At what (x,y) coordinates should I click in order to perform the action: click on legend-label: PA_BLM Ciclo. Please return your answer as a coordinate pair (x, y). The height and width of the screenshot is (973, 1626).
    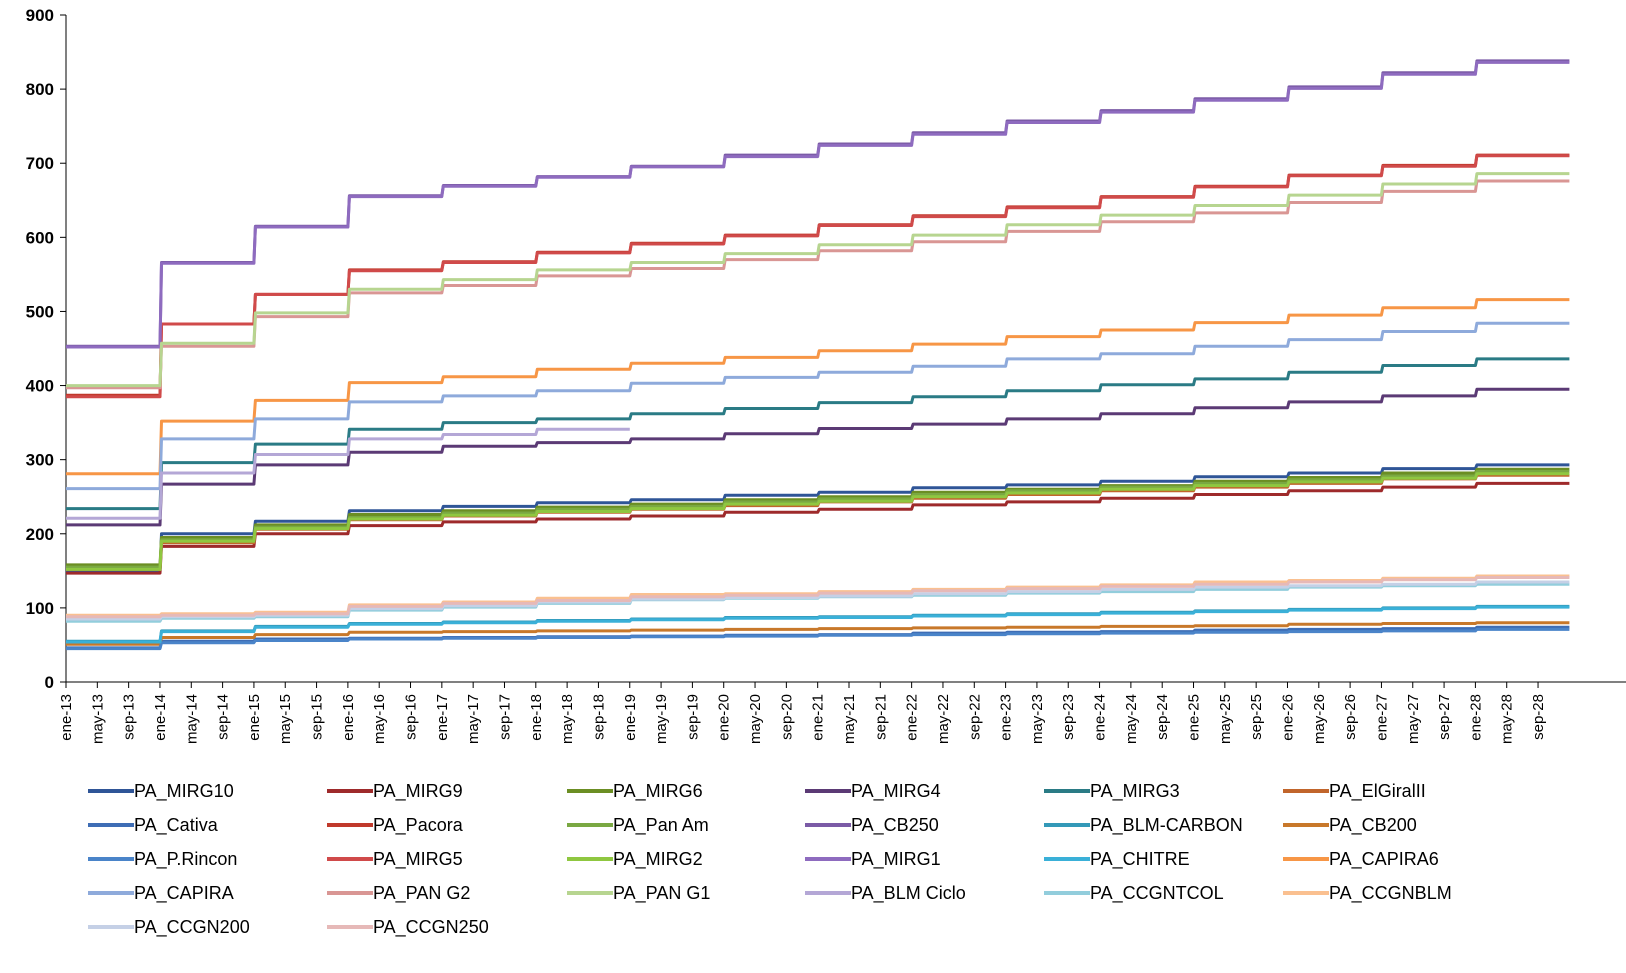
    Looking at the image, I should click on (908, 893).